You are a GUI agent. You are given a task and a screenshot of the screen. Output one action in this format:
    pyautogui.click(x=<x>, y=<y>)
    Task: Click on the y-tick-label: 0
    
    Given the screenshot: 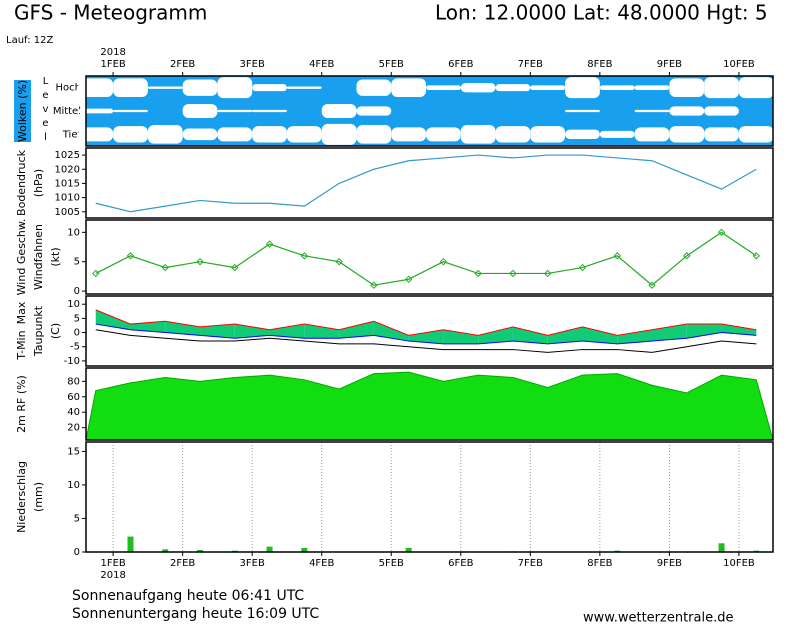 What is the action you would take?
    pyautogui.click(x=77, y=291)
    